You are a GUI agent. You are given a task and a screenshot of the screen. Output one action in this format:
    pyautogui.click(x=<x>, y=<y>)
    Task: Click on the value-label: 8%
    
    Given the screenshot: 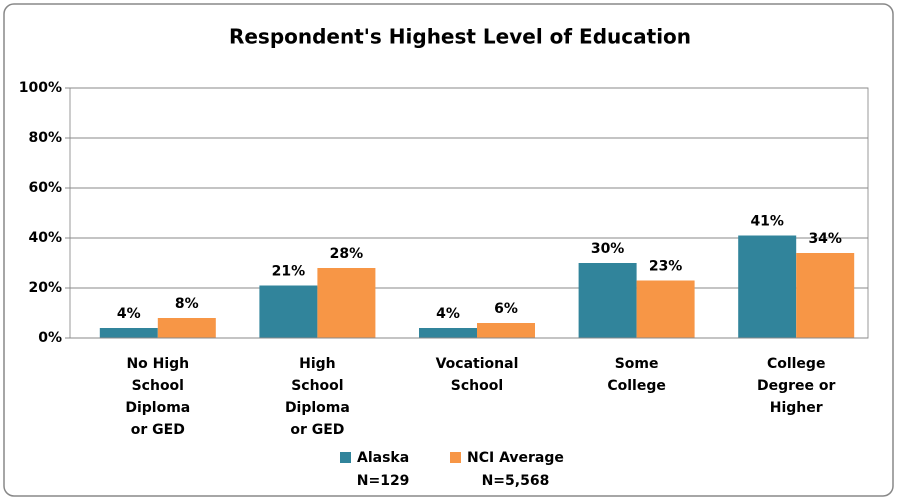 What is the action you would take?
    pyautogui.click(x=187, y=304)
    